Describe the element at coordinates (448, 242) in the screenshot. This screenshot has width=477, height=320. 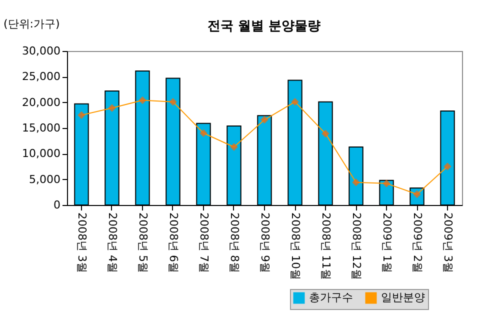
I see `x-tick-label: 2009년 3월` at that location.